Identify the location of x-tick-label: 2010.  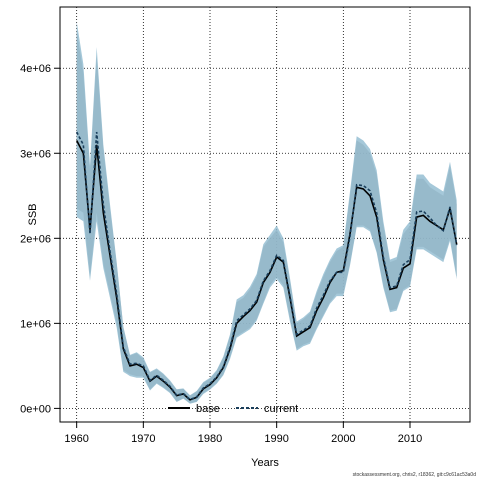
(410, 439).